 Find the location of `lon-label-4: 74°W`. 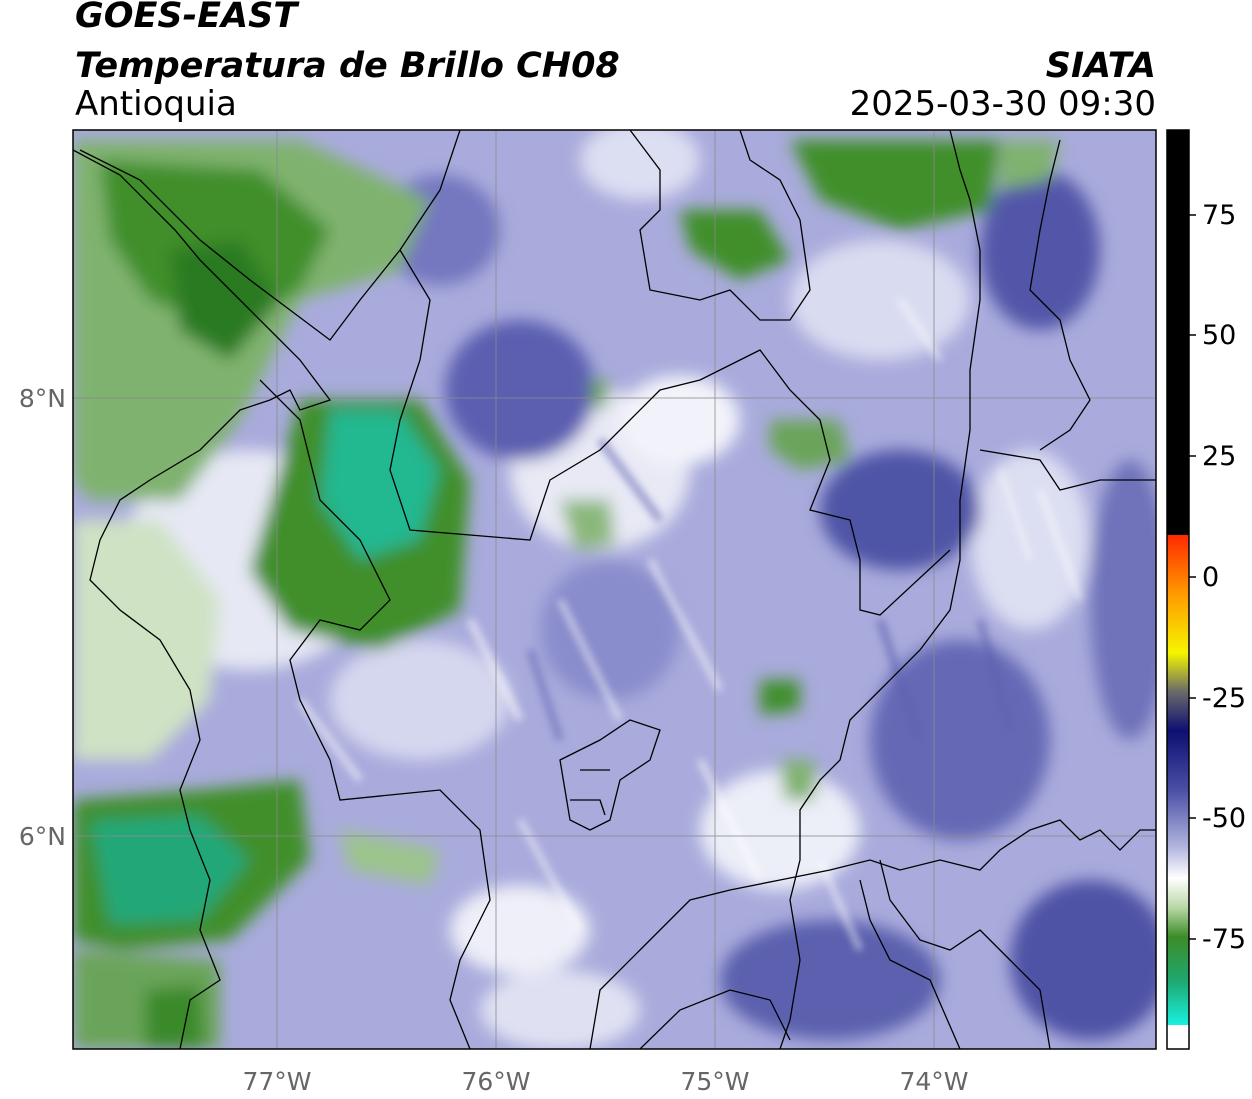

lon-label-4: 74°W is located at coordinates (933, 1081).